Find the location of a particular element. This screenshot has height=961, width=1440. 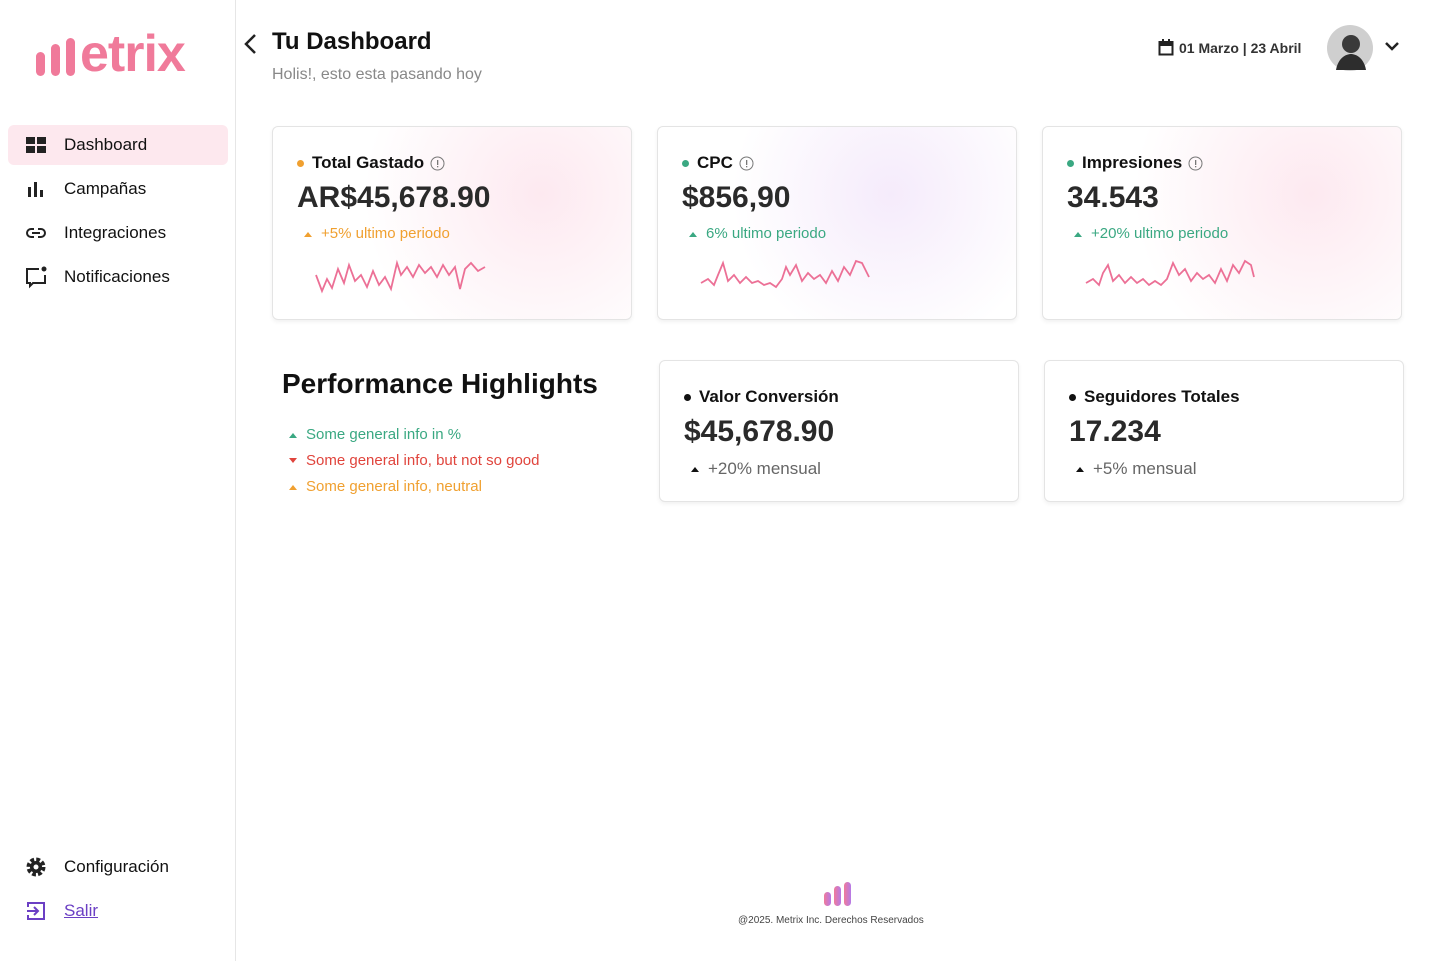

page-title: Tu Dashboard is located at coordinates (352, 41).